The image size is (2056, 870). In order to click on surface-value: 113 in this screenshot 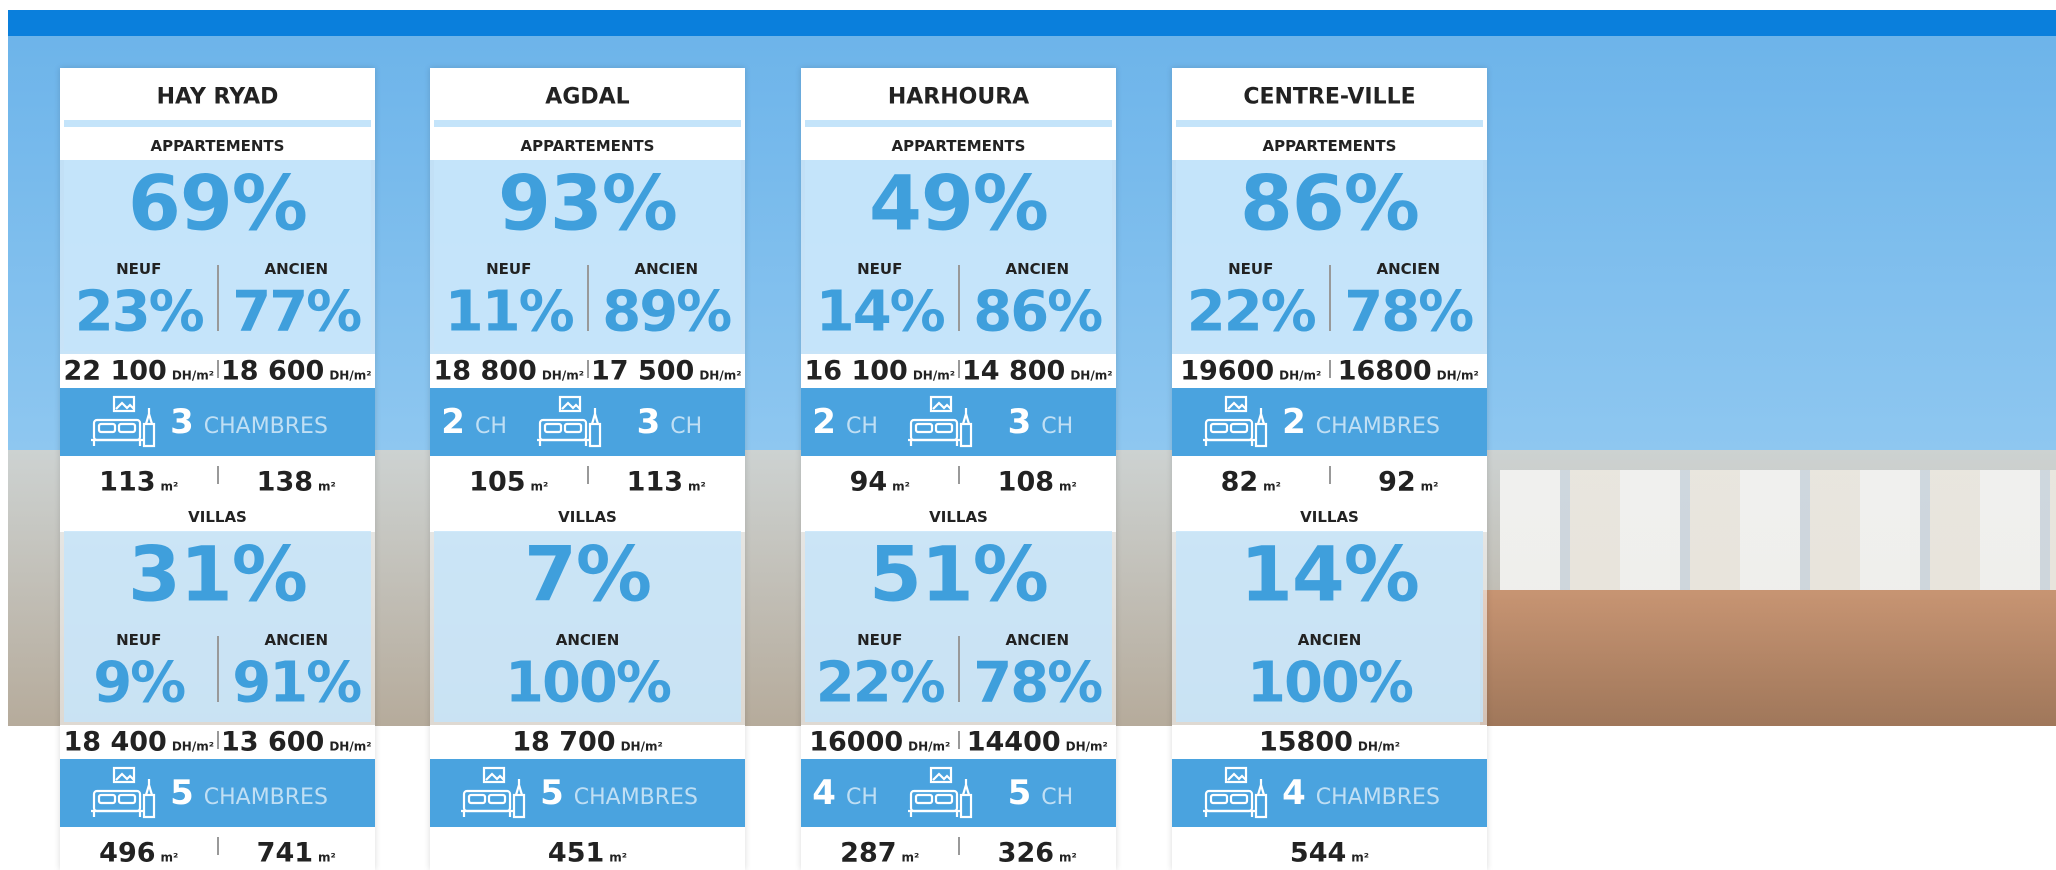, I will do `click(127, 482)`.